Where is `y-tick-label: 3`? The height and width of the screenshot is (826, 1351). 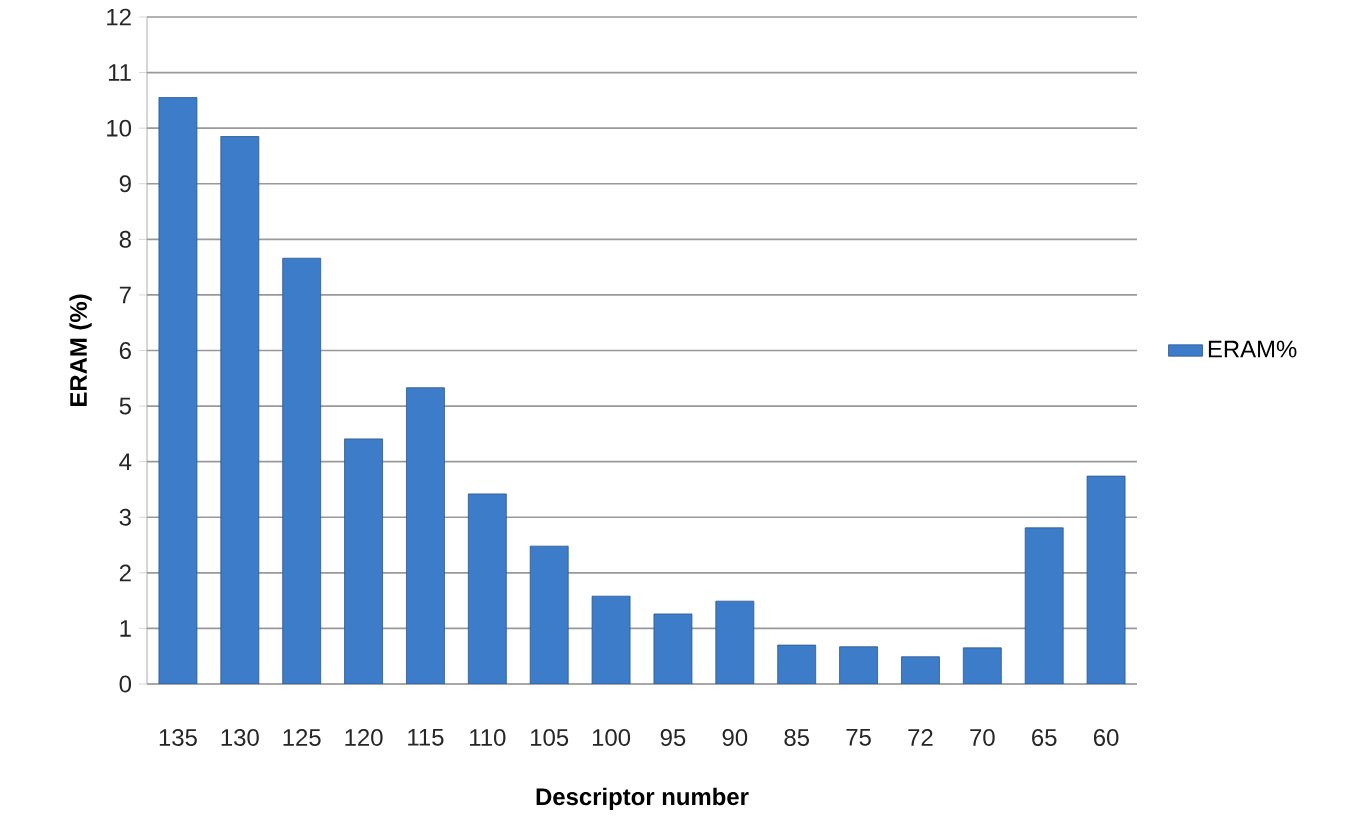 y-tick-label: 3 is located at coordinates (125, 517).